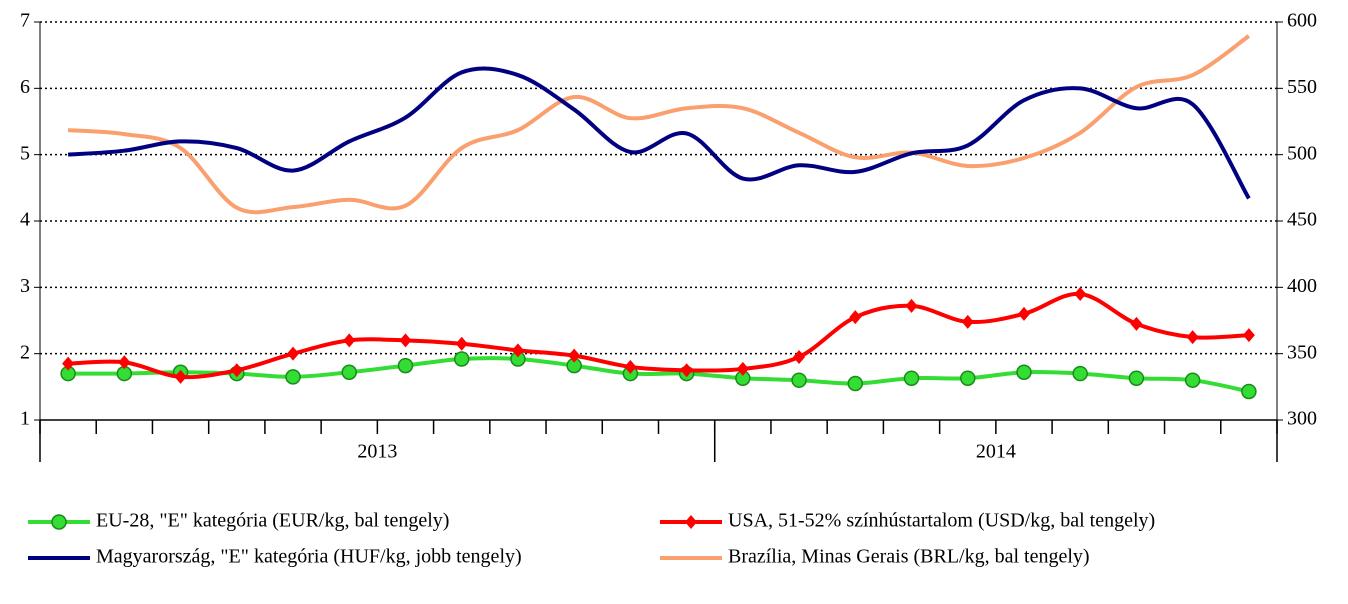 Image resolution: width=1348 pixels, height=604 pixels. What do you see at coordinates (25, 21) in the screenshot?
I see `y-tick-label: 7` at bounding box center [25, 21].